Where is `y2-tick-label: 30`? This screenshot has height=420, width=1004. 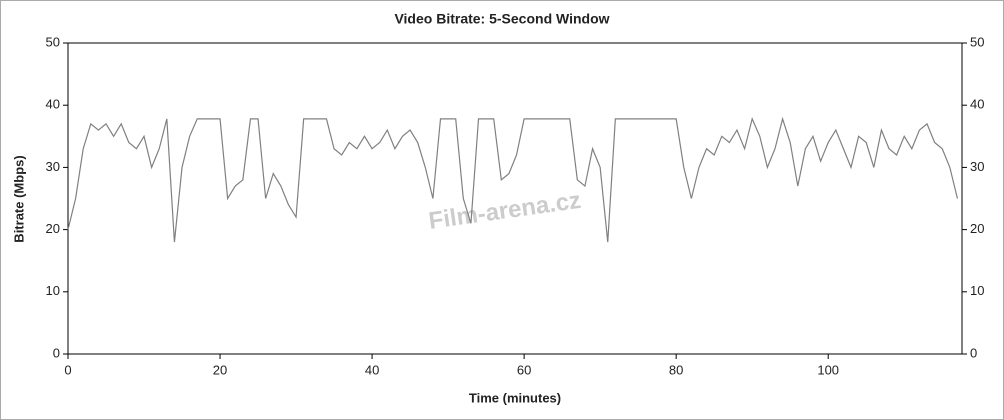 y2-tick-label: 30 is located at coordinates (977, 166).